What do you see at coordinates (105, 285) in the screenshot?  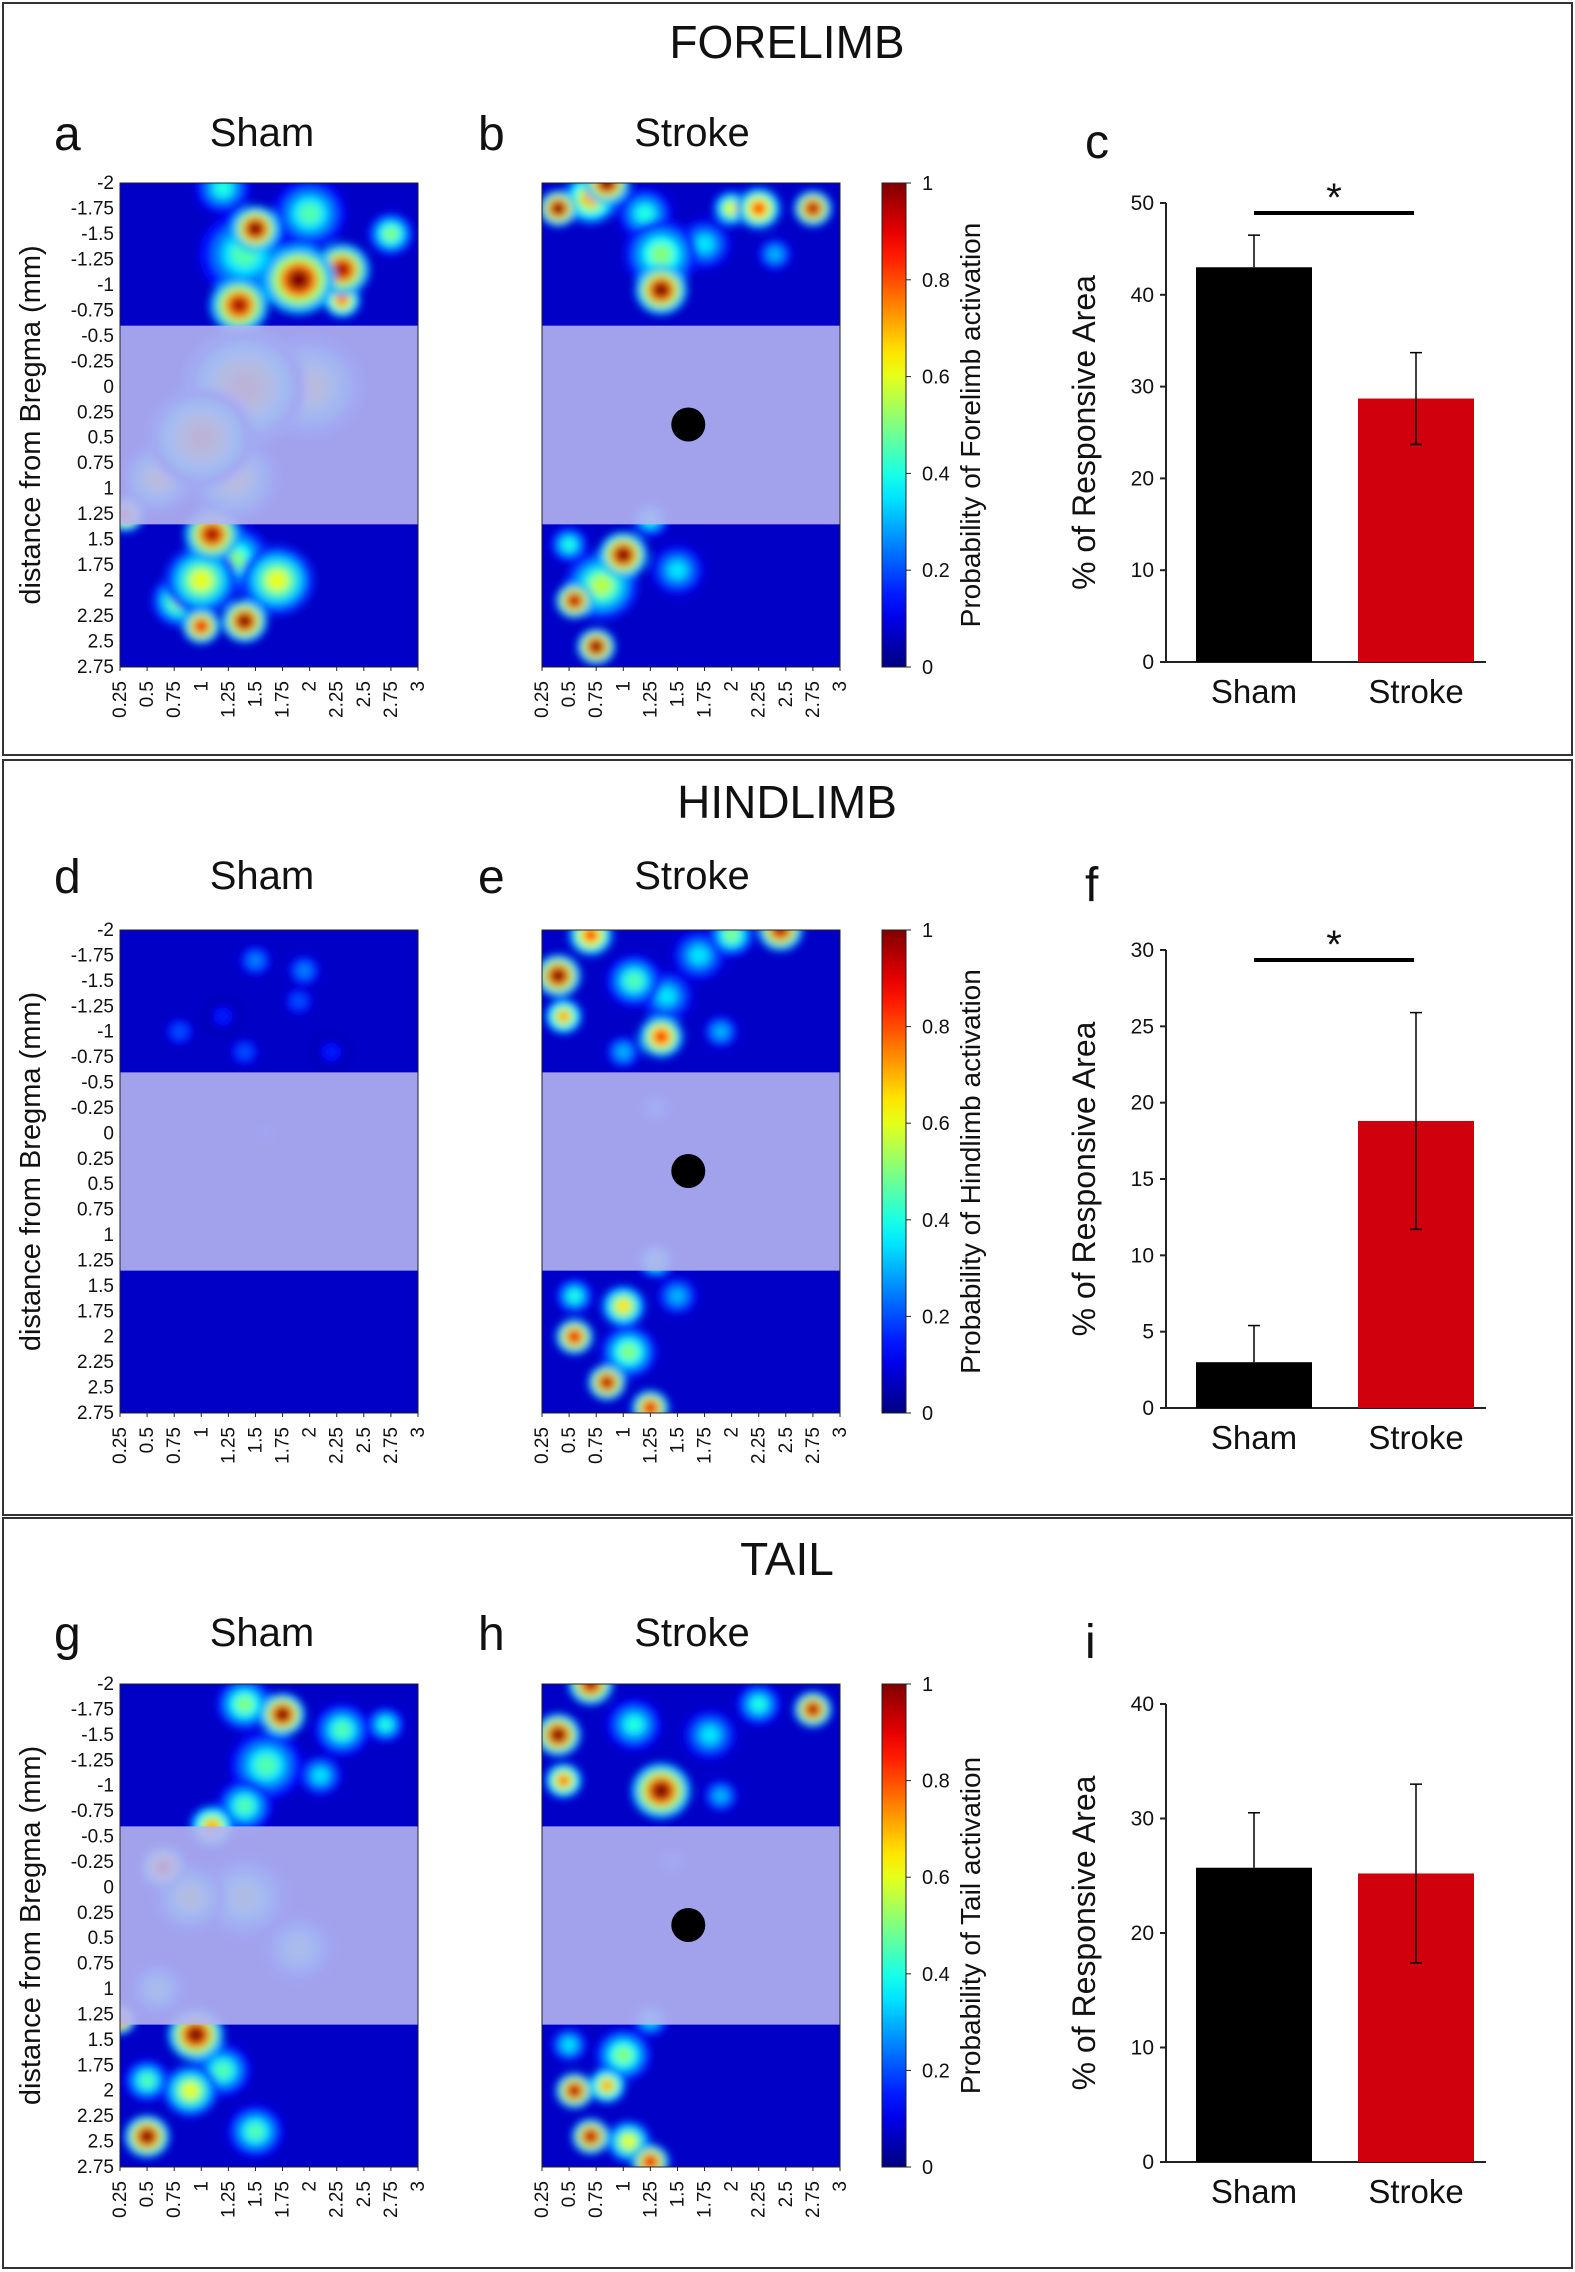 I see `y-tick-label: -1` at bounding box center [105, 285].